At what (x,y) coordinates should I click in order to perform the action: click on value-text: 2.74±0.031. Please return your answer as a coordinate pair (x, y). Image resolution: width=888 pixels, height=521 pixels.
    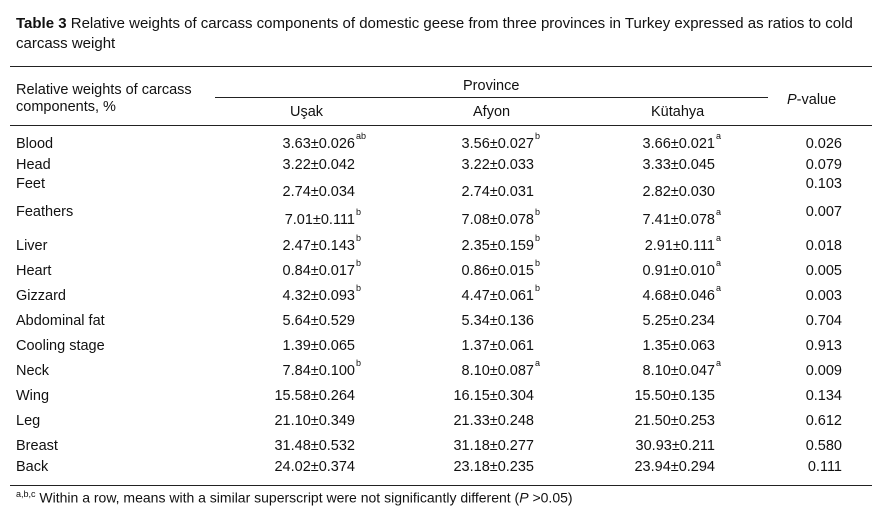
    Looking at the image, I should click on (497, 192).